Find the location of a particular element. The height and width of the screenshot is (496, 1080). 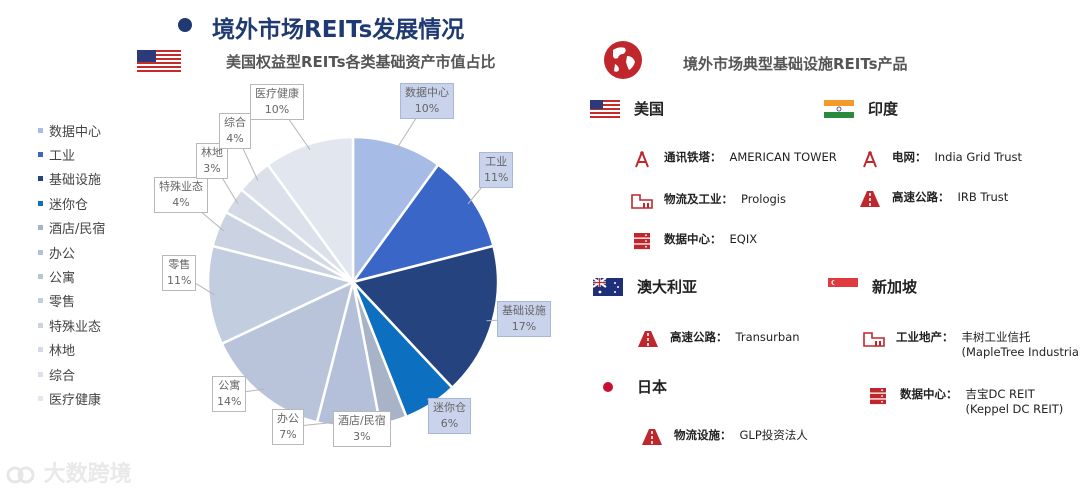

chart-subtitle: 美国权益型REITs各类基础资产市值占比 is located at coordinates (361, 62).